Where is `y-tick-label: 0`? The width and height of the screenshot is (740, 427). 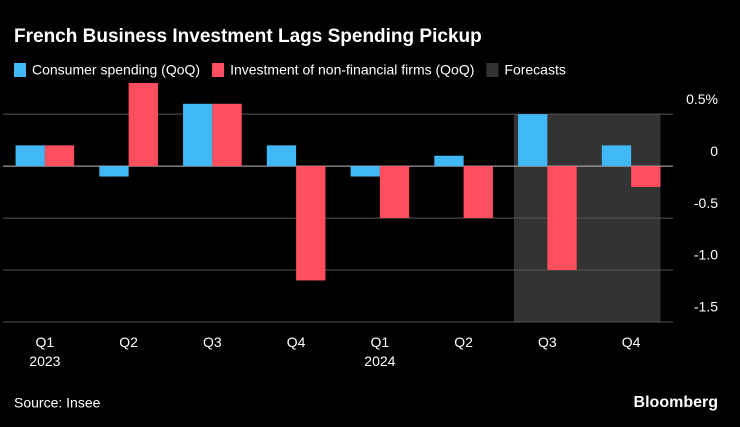
y-tick-label: 0 is located at coordinates (714, 151).